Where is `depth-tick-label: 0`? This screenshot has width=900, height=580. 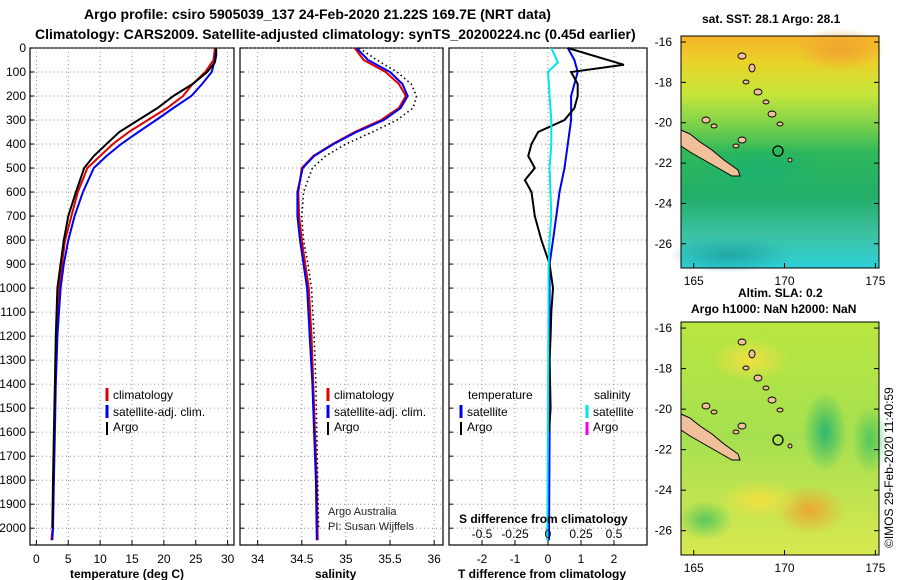
depth-tick-label: 0 is located at coordinates (22, 48).